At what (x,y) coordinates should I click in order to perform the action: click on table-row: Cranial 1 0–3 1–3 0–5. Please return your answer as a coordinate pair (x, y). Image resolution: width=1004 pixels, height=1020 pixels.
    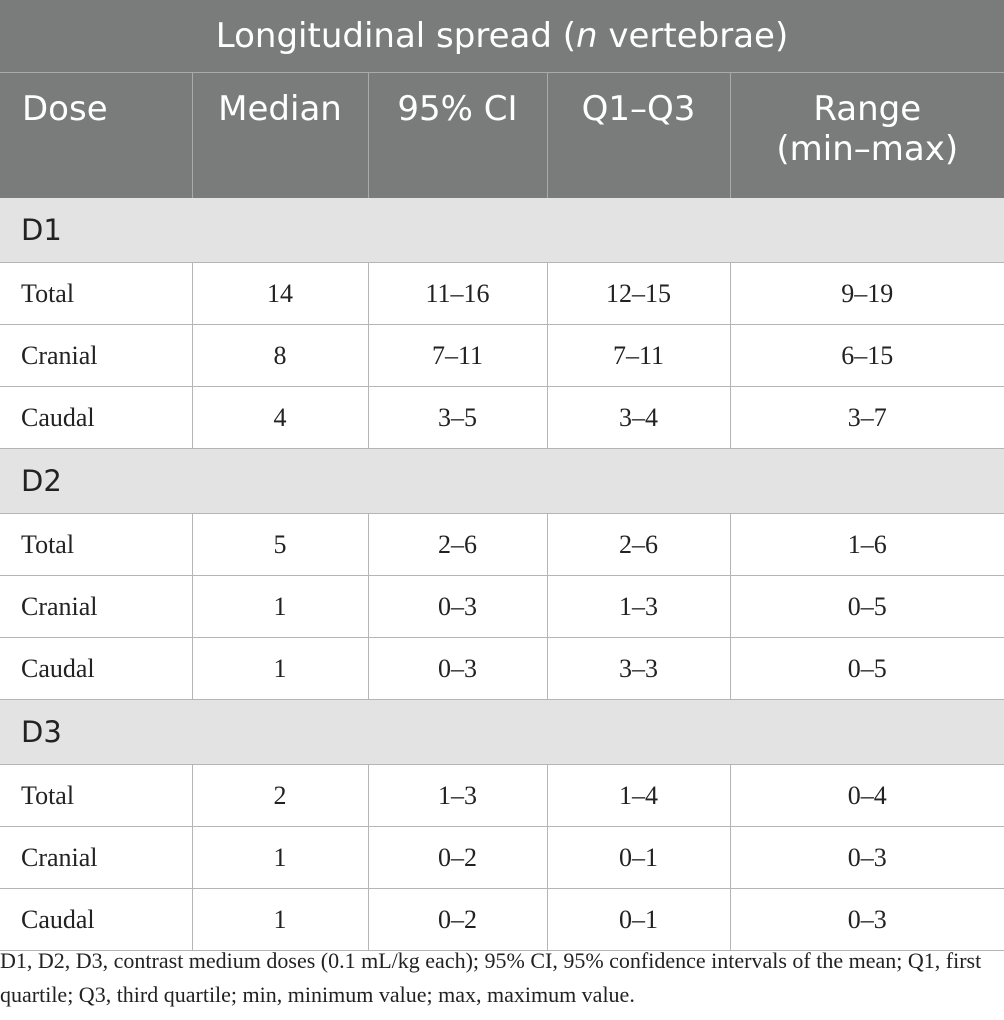
    Looking at the image, I should click on (502, 606).